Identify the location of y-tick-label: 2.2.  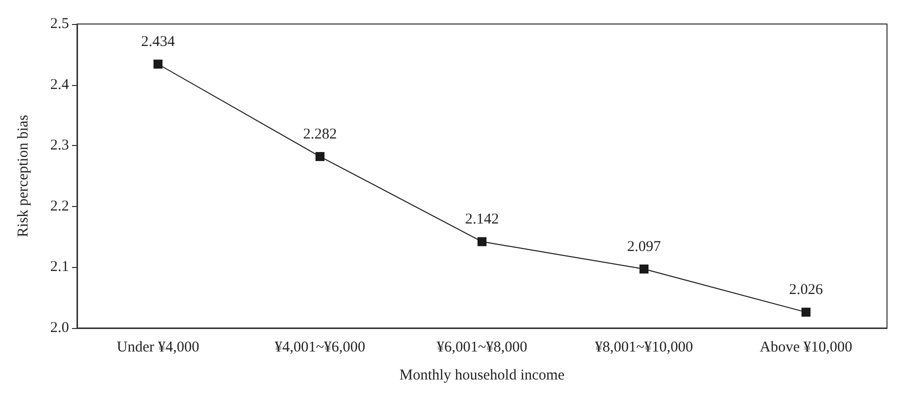
(59, 206).